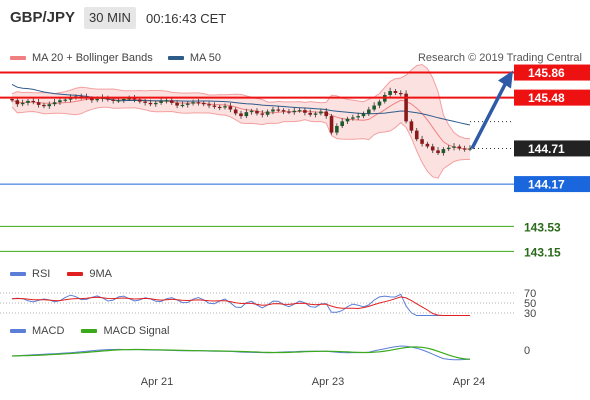 Image resolution: width=590 pixels, height=400 pixels. I want to click on candles, so click(241, 121).